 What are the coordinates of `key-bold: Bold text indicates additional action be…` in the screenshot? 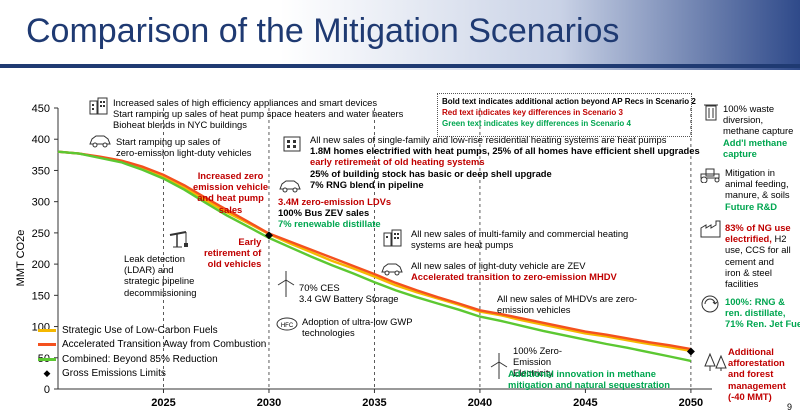 It's located at (569, 101).